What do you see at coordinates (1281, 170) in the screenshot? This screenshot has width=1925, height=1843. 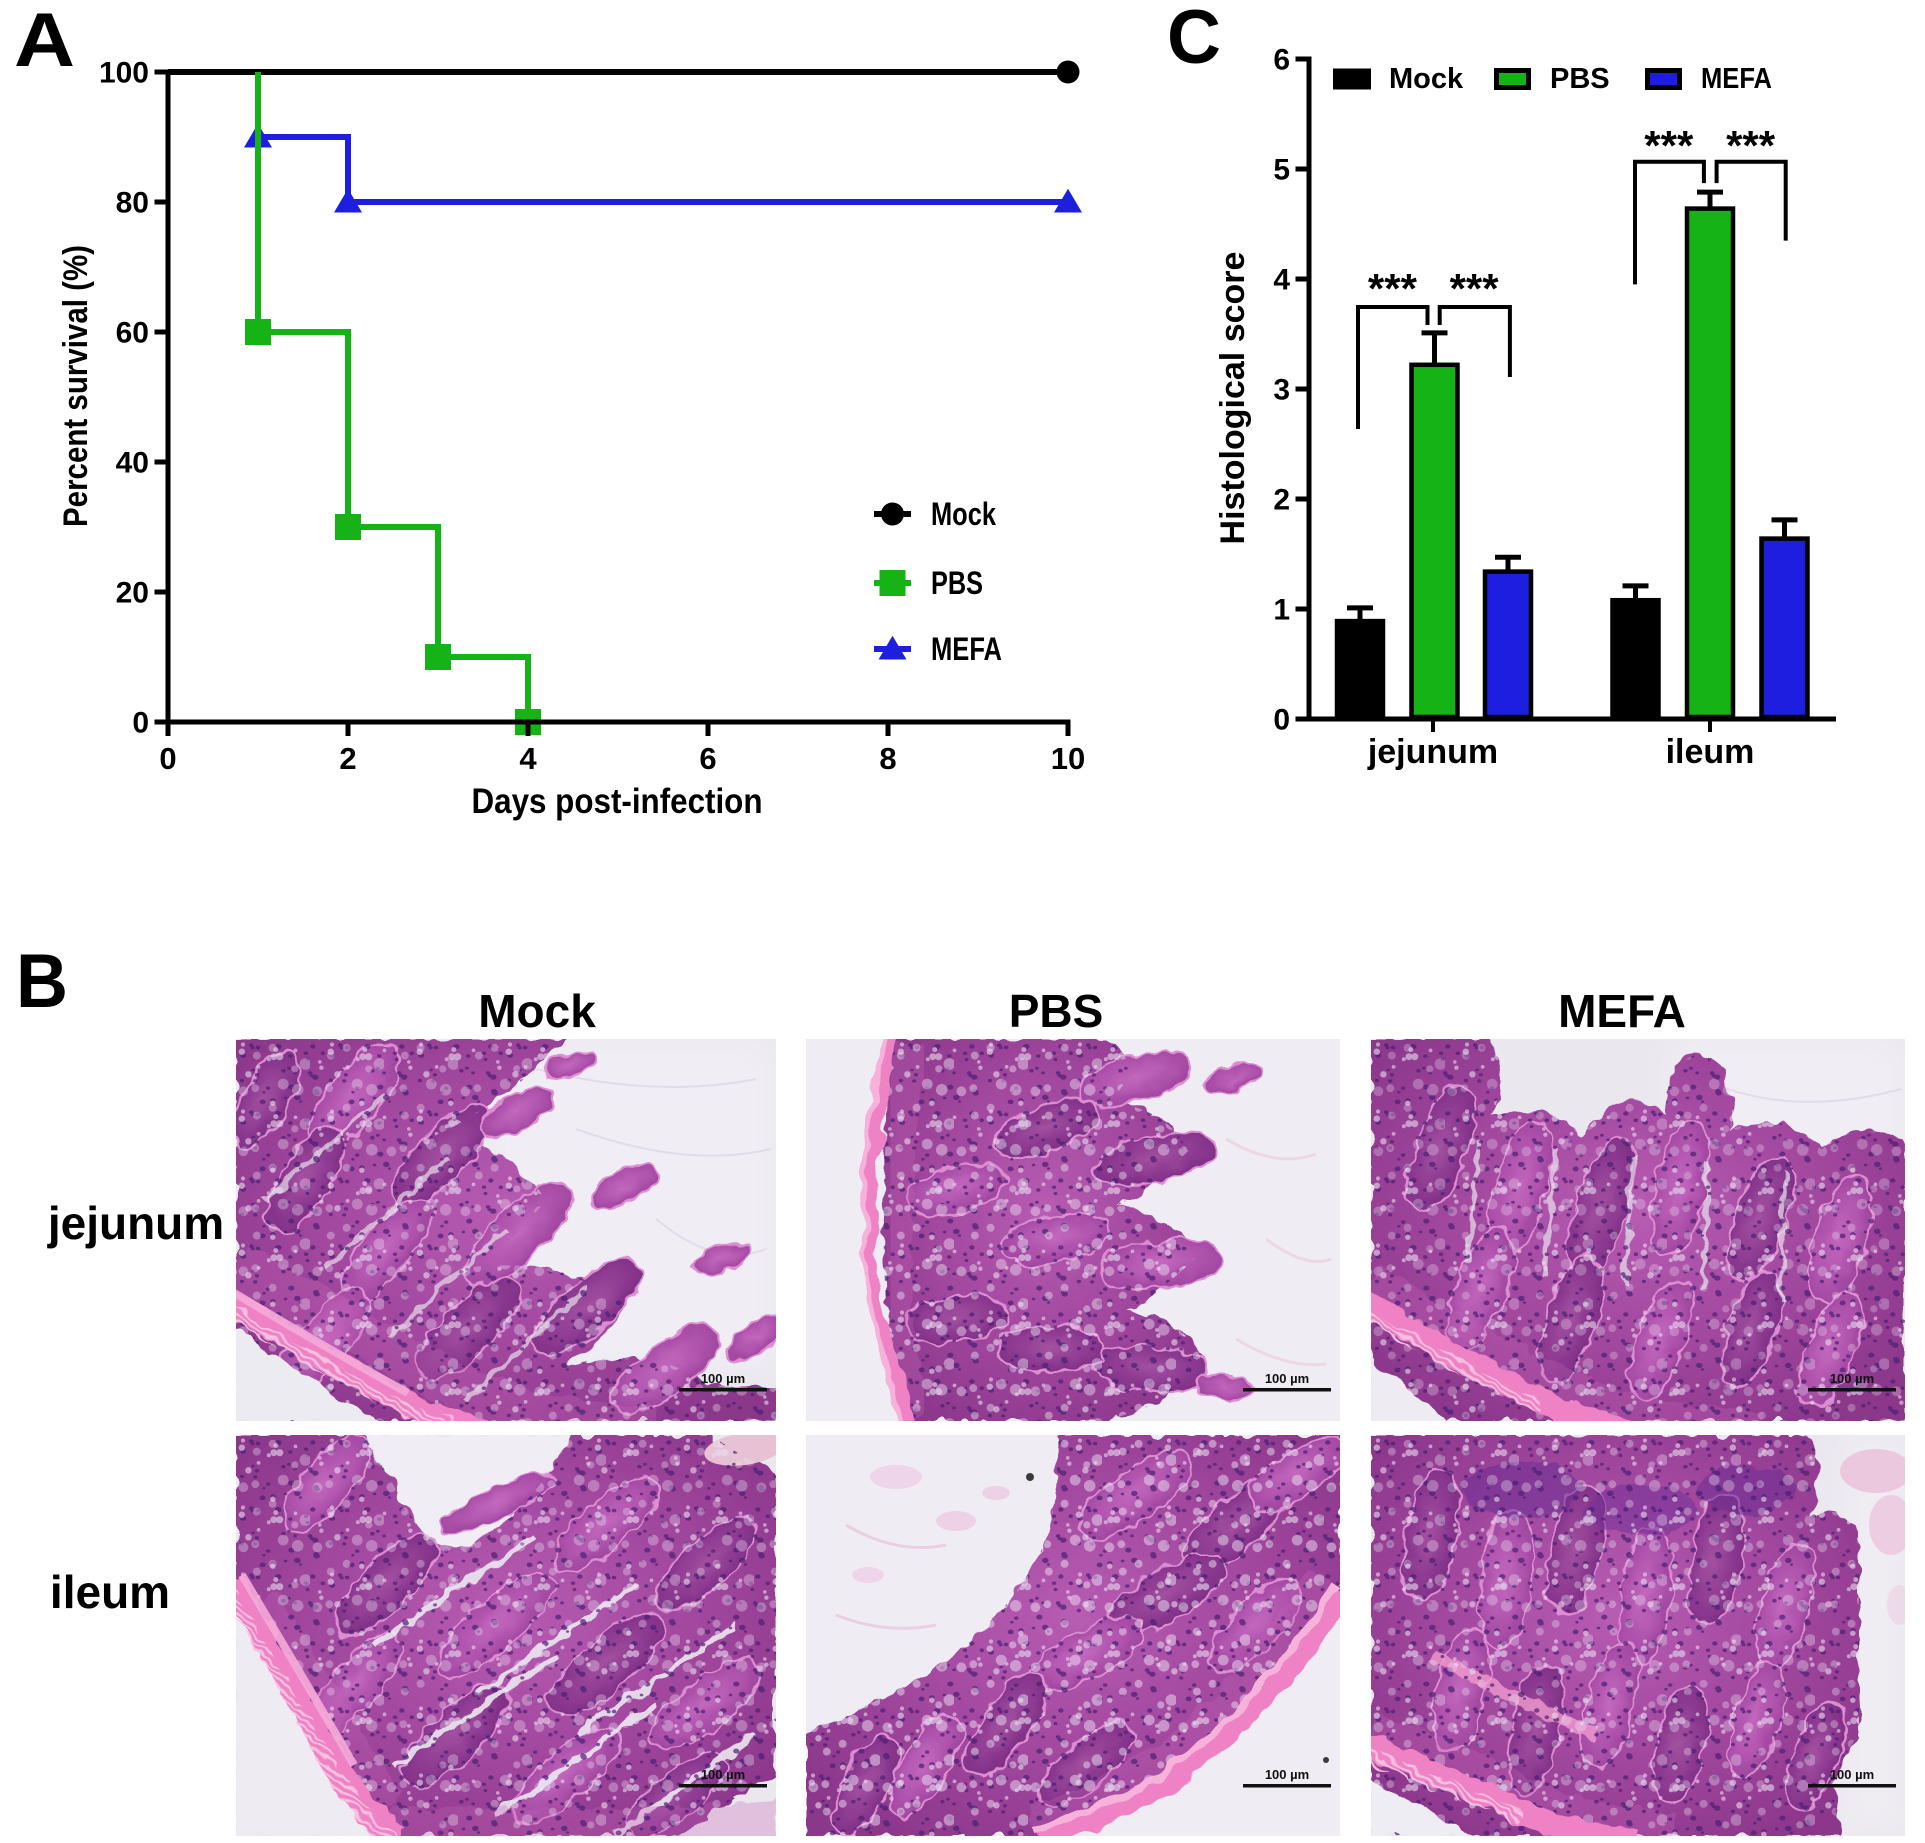 I see `svg-text: 5` at bounding box center [1281, 170].